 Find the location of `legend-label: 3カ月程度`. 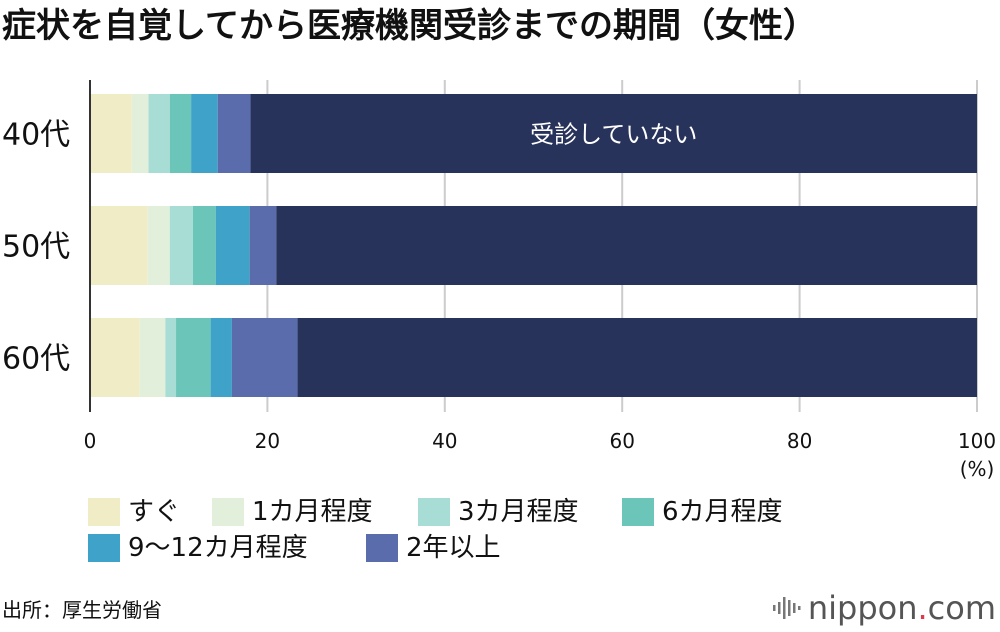

legend-label: 3カ月程度 is located at coordinates (518, 512).